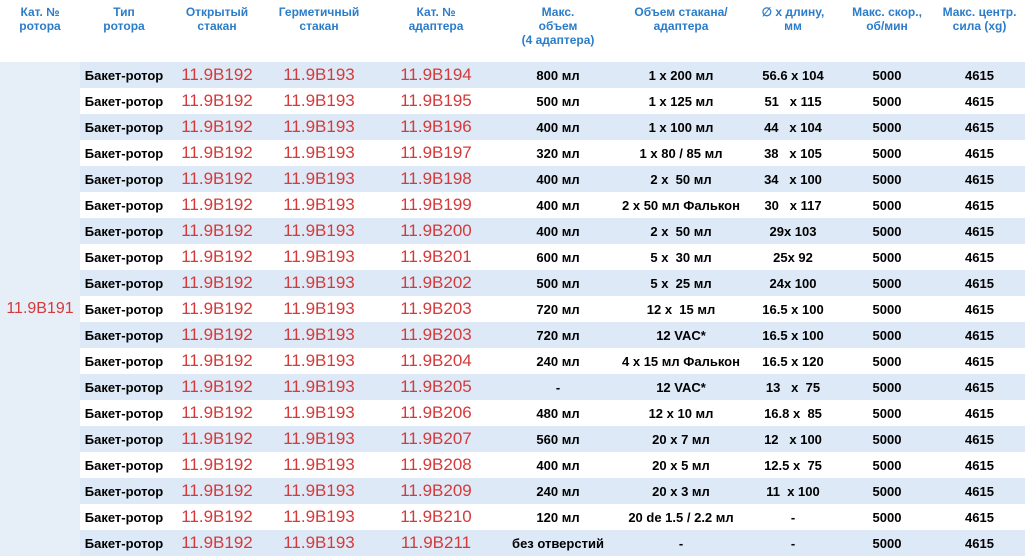 This screenshot has height=556, width=1025. I want to click on table-cell: 400 мл, so click(558, 465).